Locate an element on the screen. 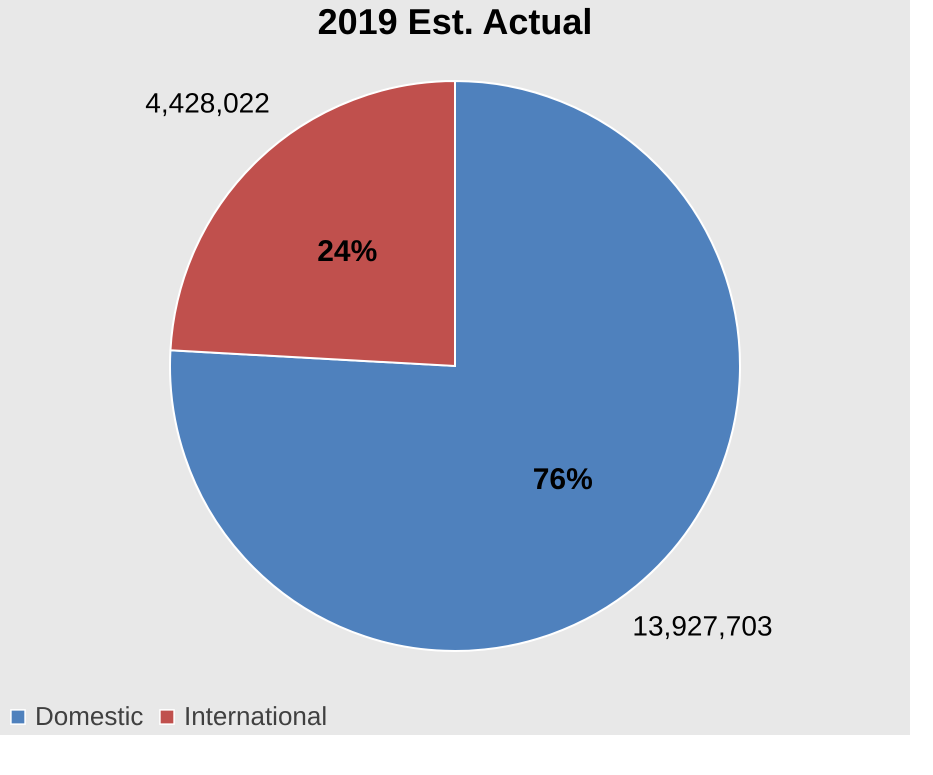  chart-title: 2019 Est. Actual is located at coordinates (455, 21).